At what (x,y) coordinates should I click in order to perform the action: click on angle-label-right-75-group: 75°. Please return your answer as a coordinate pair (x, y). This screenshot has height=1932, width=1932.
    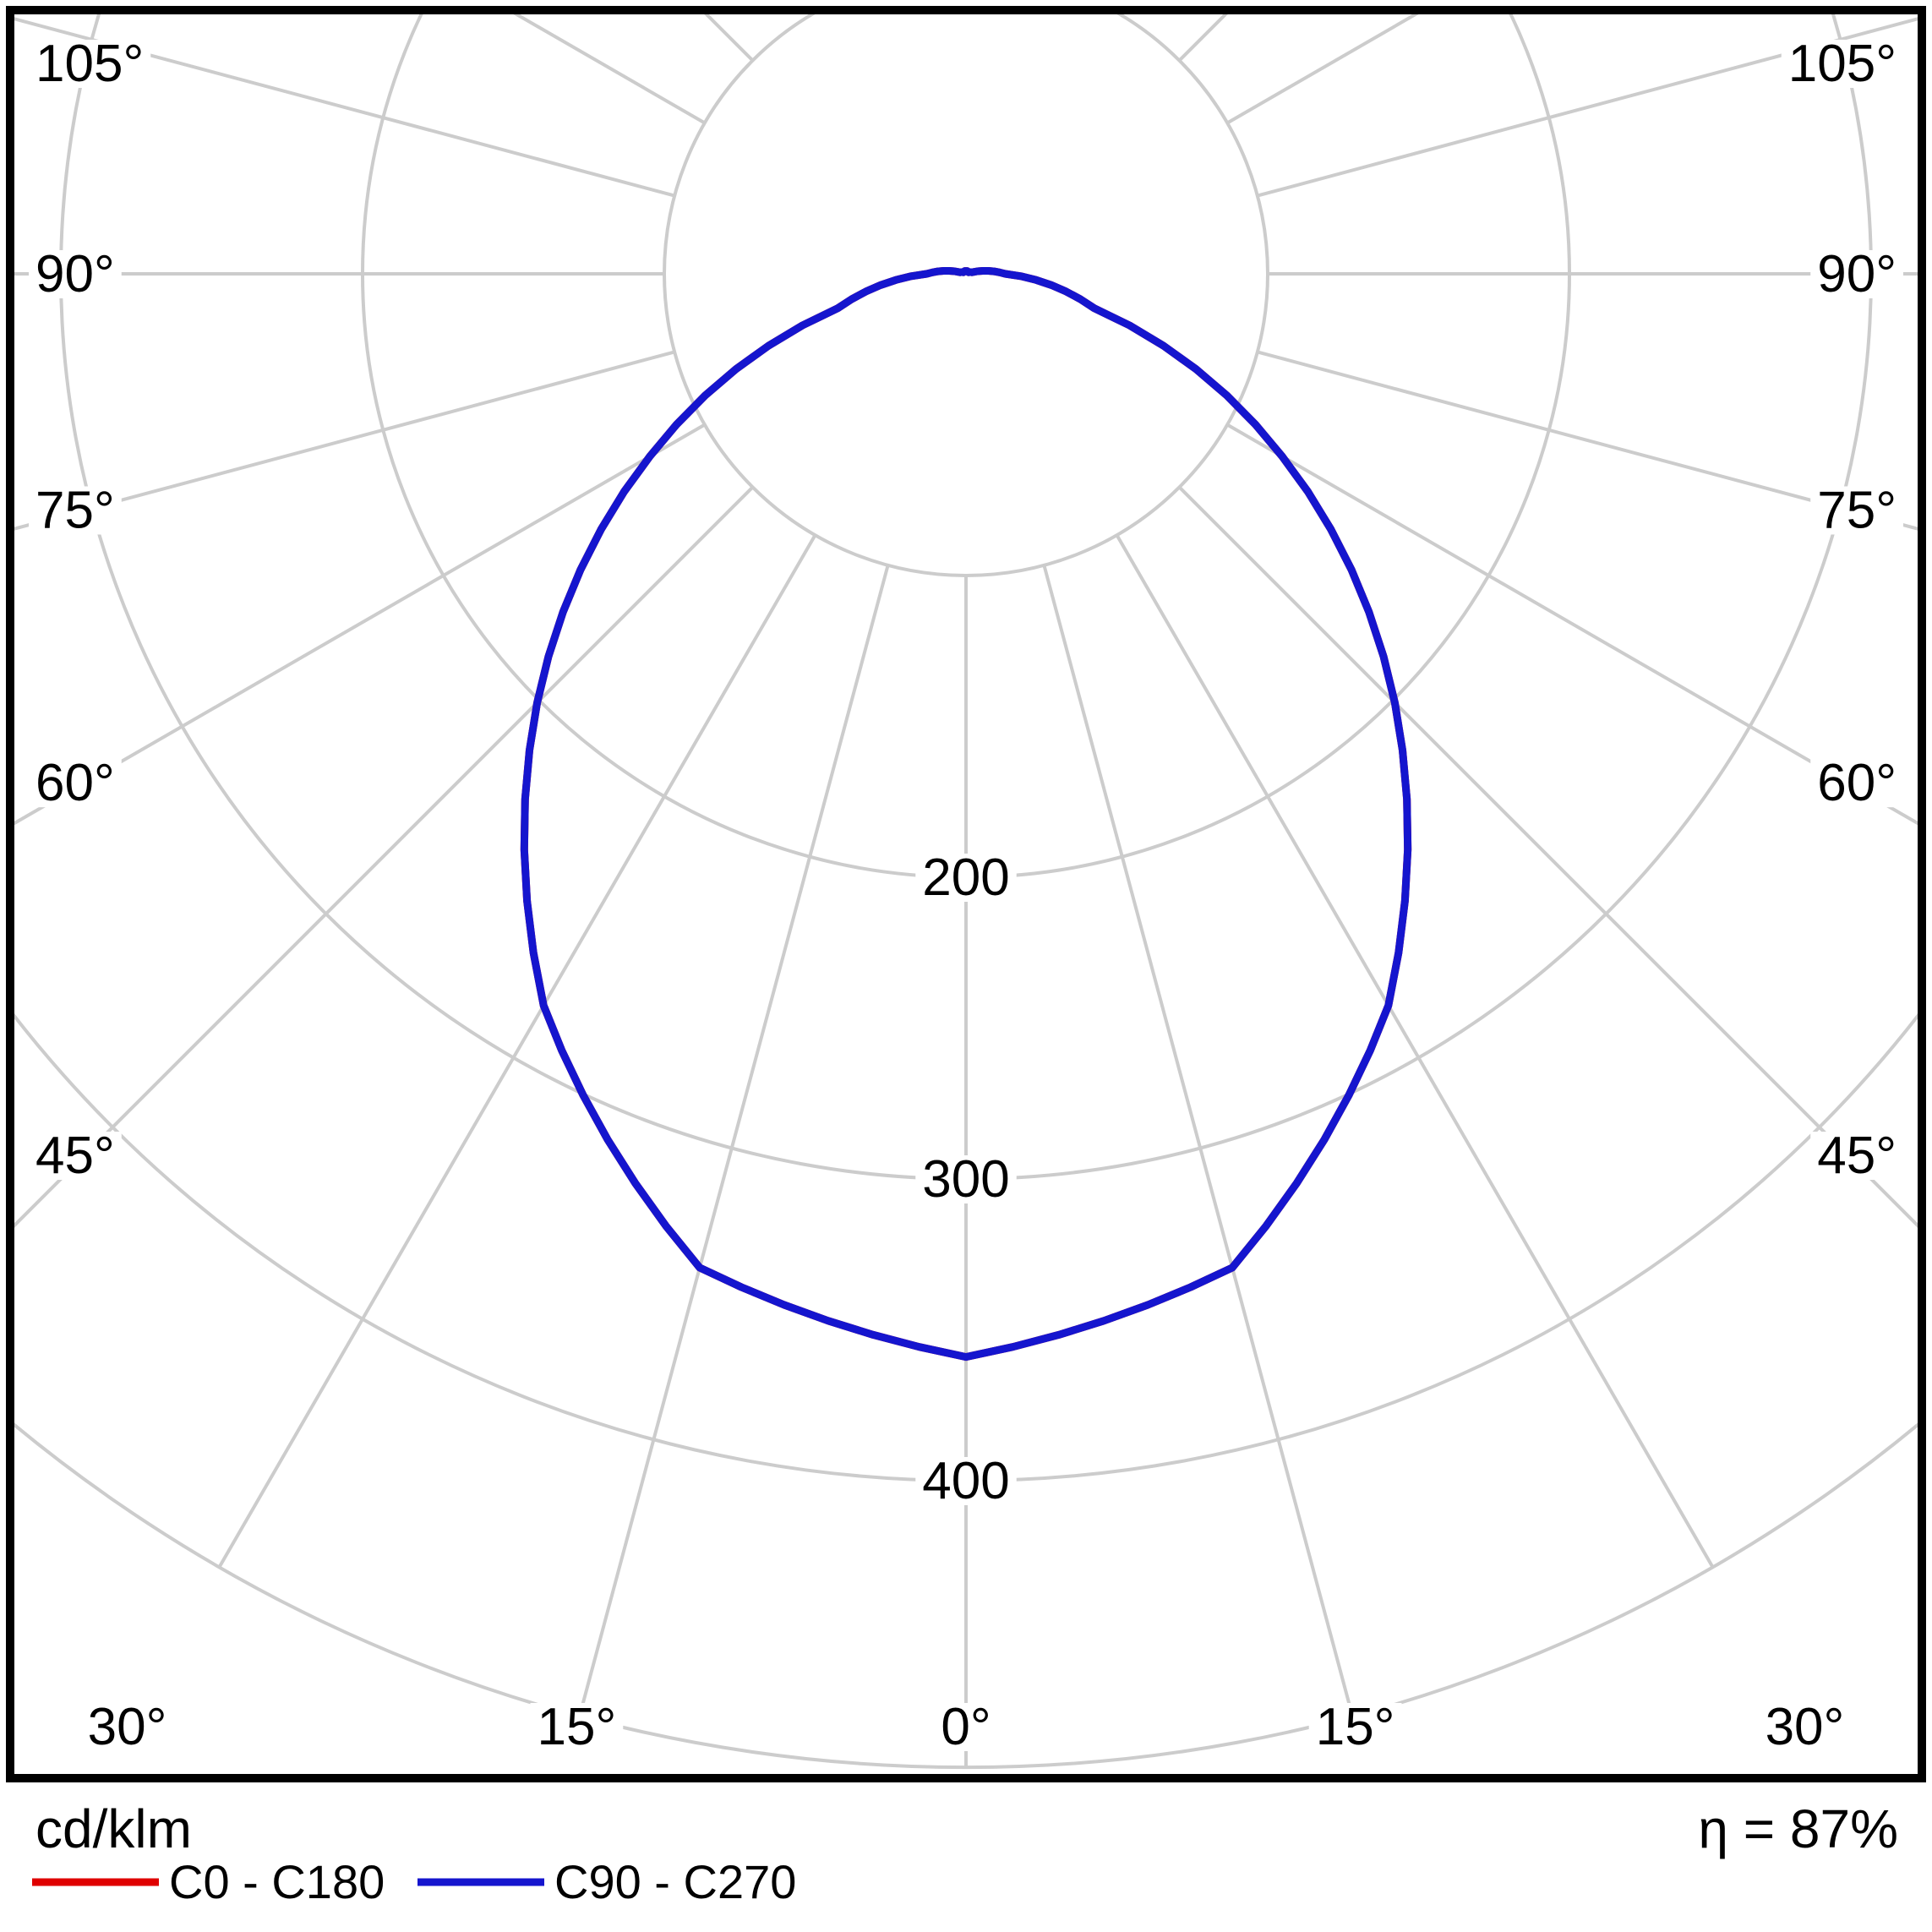
    Looking at the image, I should click on (1856, 510).